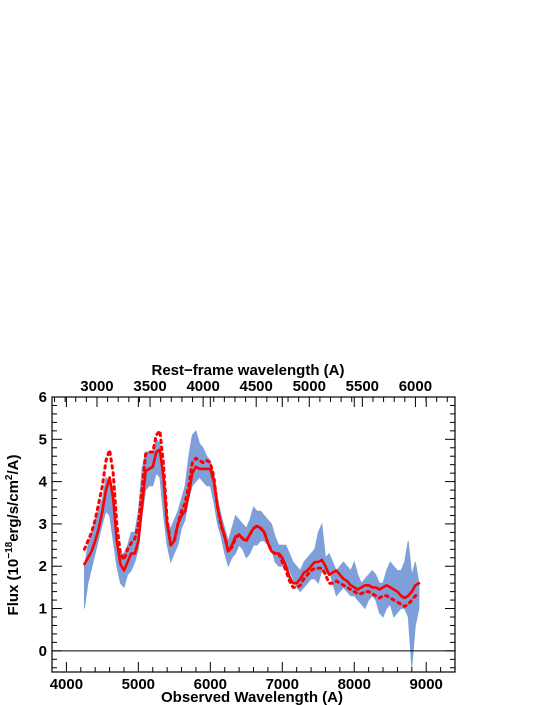  Describe the element at coordinates (426, 684) in the screenshot. I see `x-tick-label: 9000` at that location.